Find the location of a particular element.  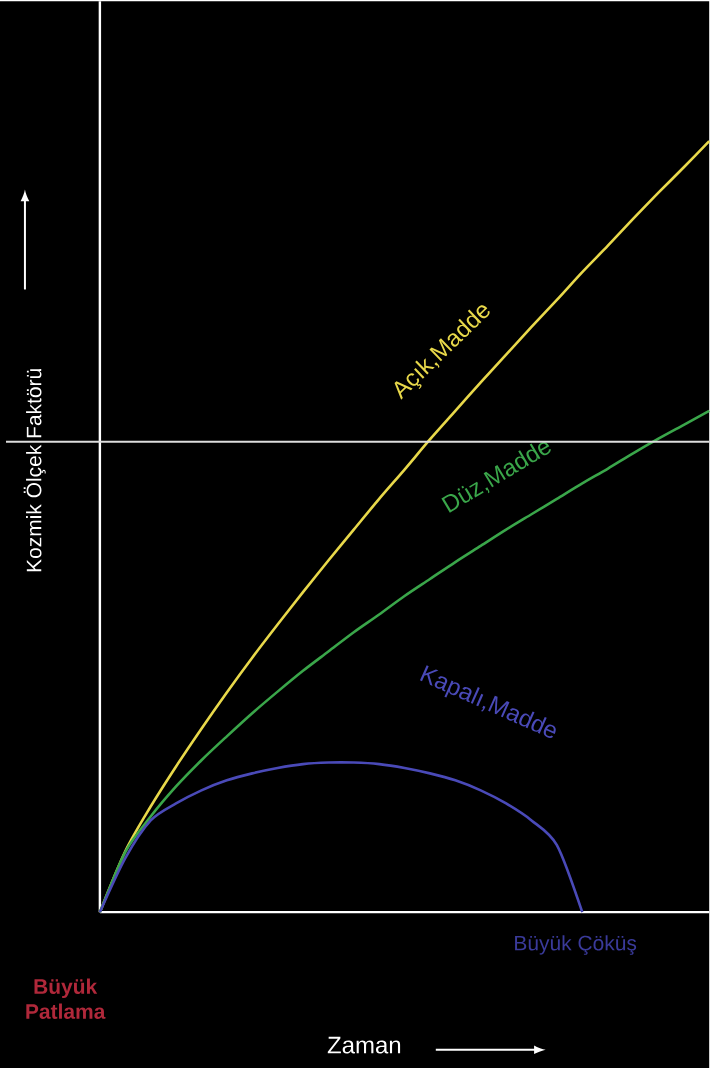

text: Büyük Çöküş is located at coordinates (576, 945).